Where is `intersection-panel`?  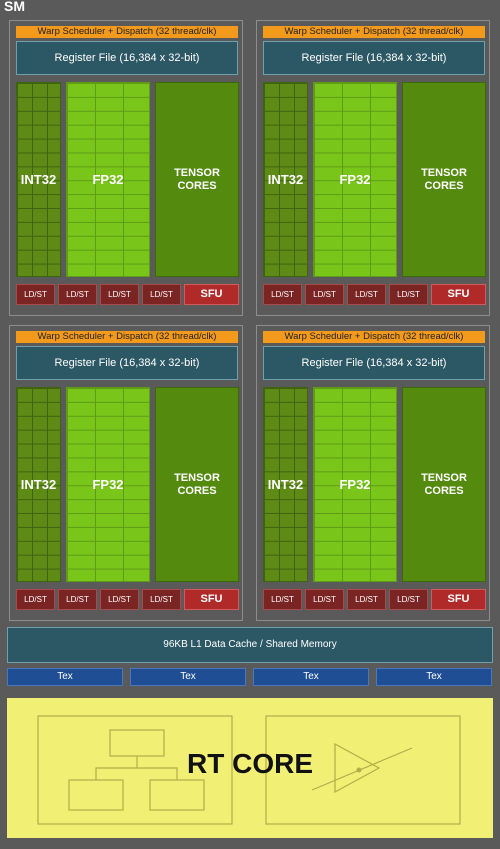 intersection-panel is located at coordinates (363, 770).